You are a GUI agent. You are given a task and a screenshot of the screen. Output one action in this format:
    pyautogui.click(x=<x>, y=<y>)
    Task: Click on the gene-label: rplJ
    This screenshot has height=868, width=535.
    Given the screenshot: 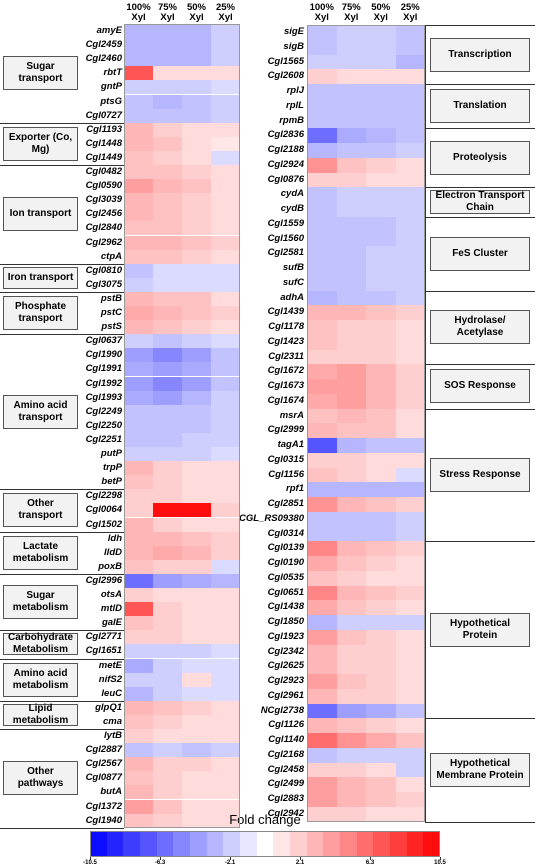 What is the action you would take?
    pyautogui.click(x=295, y=90)
    